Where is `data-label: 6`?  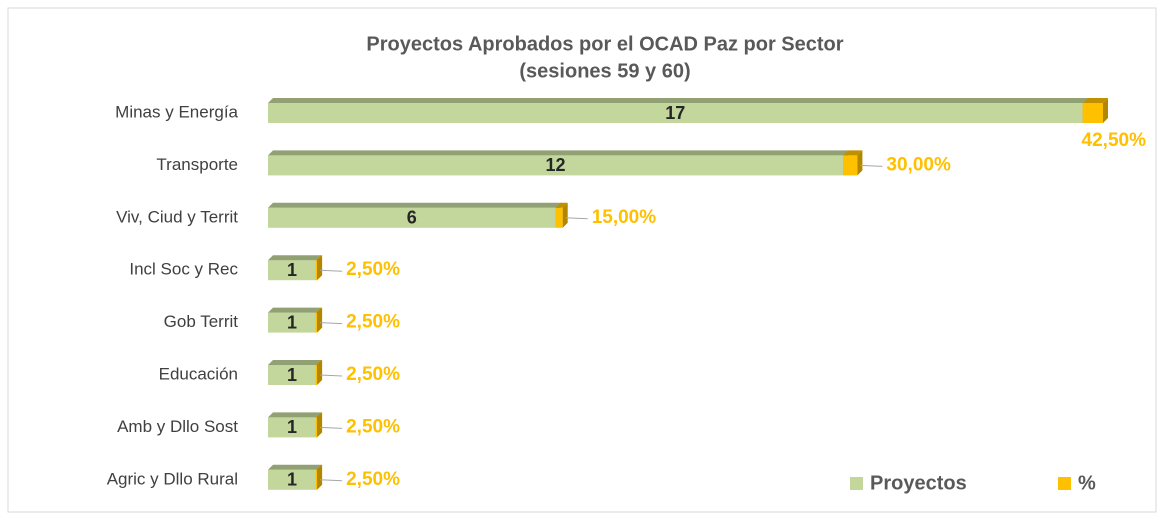 data-label: 6 is located at coordinates (412, 218).